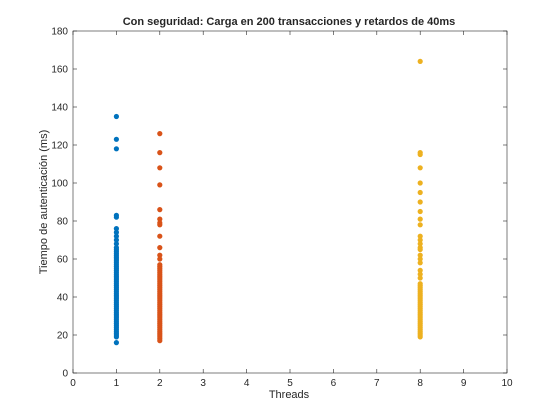 The height and width of the screenshot is (420, 560). Describe the element at coordinates (63, 260) in the screenshot. I see `y-tick-label: 60` at that location.